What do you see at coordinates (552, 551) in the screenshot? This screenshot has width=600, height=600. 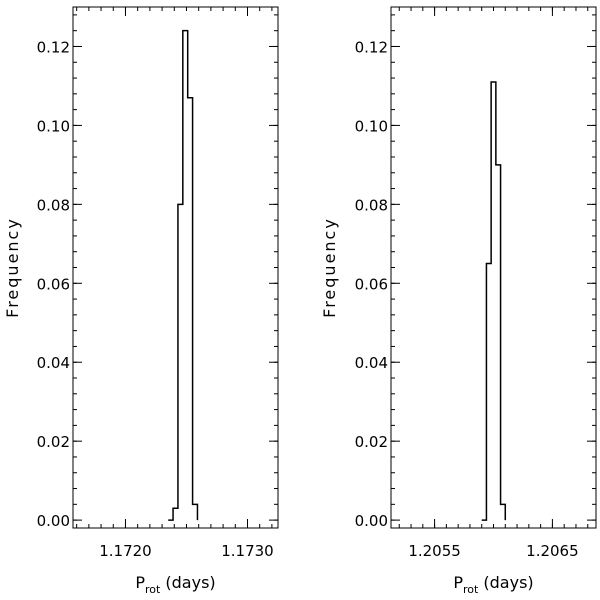 I see `x-tick-label: 1.2065` at bounding box center [552, 551].